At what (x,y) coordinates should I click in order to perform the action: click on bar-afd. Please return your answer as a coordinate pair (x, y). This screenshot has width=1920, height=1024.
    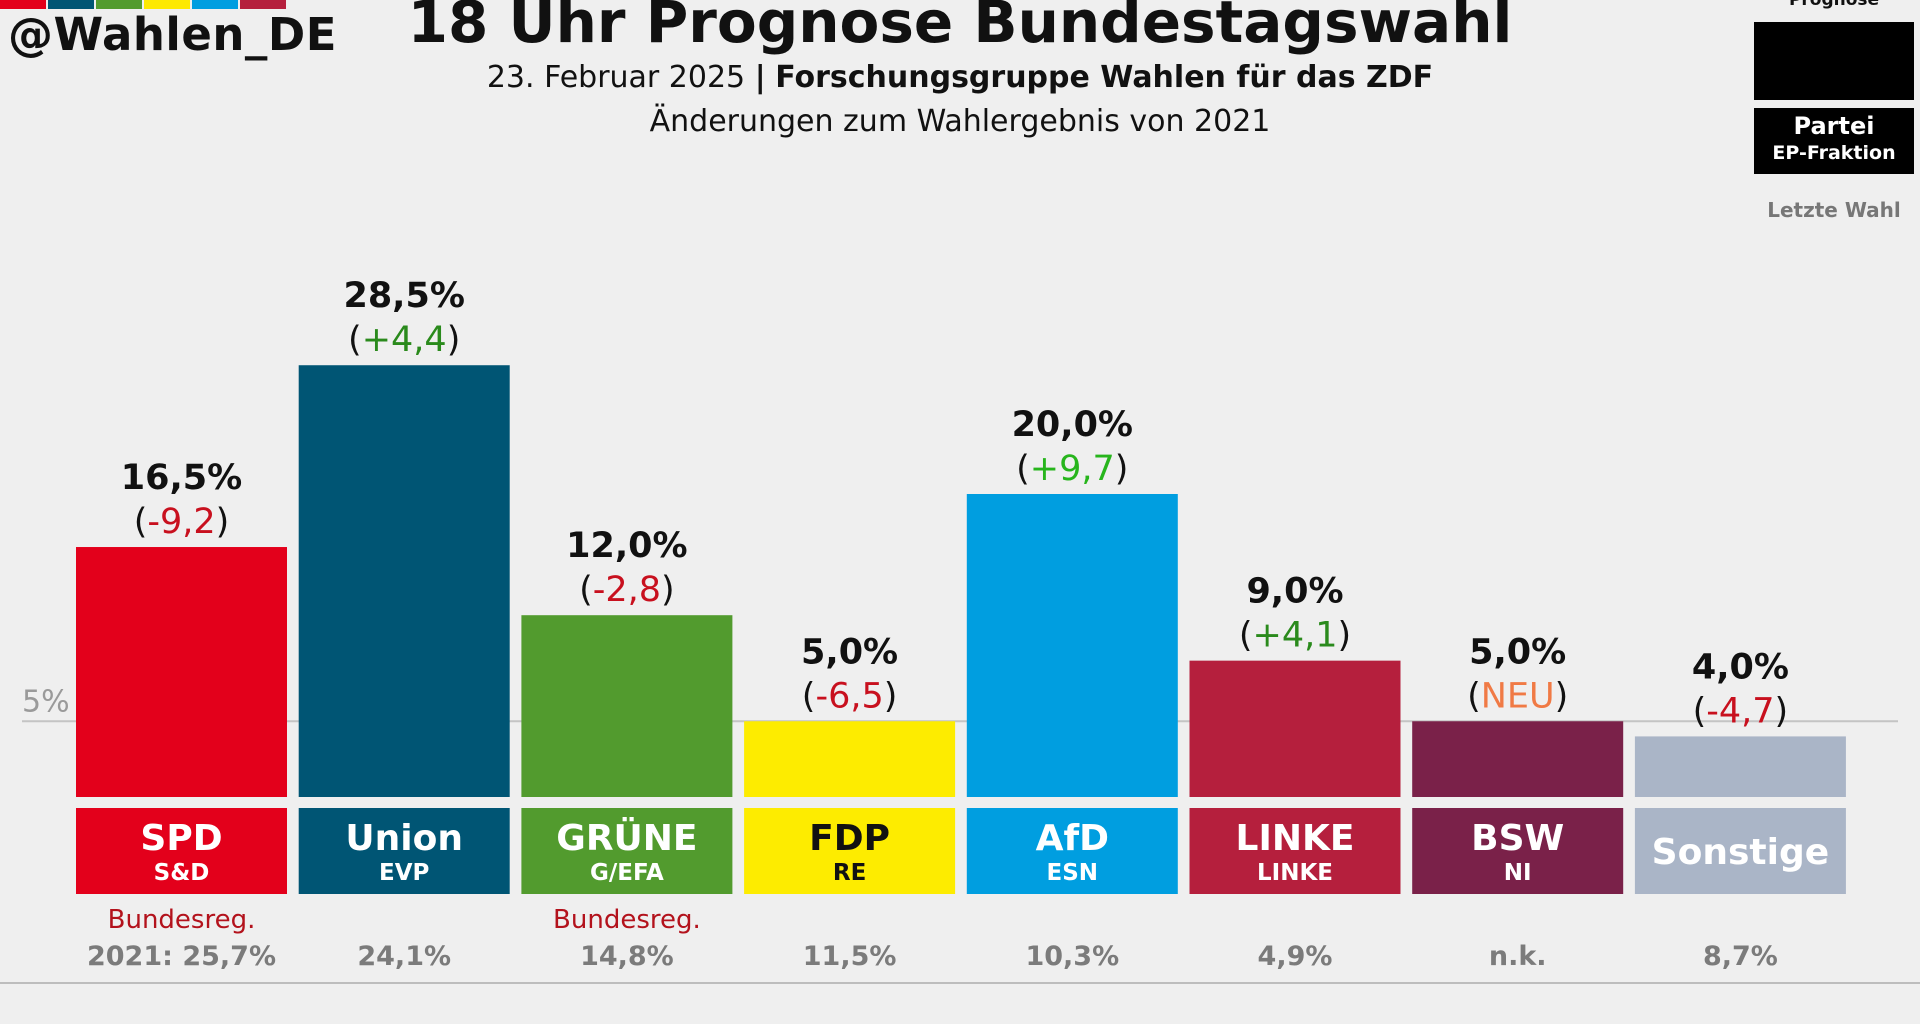
    Looking at the image, I should click on (1072, 645).